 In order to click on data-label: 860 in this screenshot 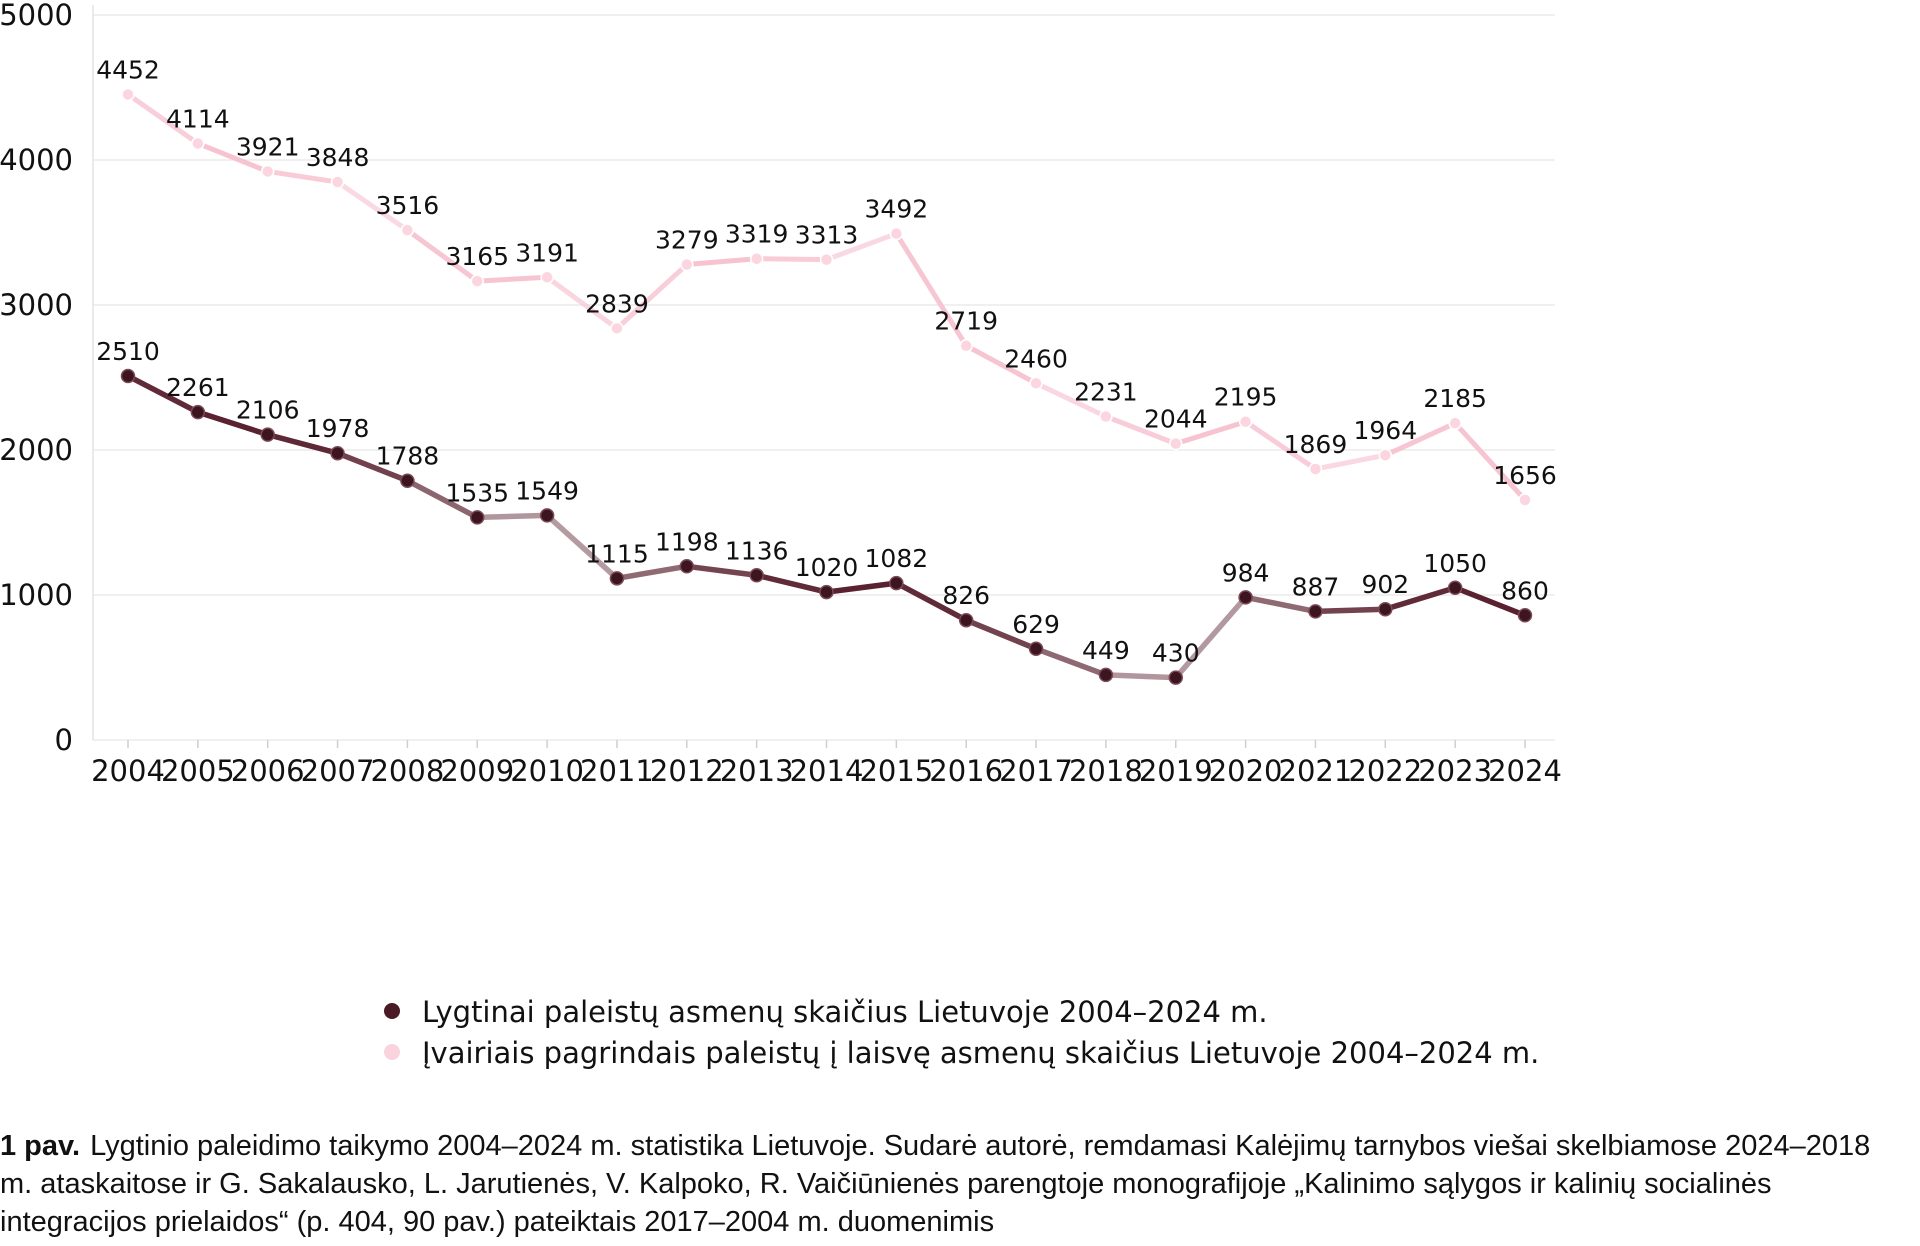, I will do `click(1525, 590)`.